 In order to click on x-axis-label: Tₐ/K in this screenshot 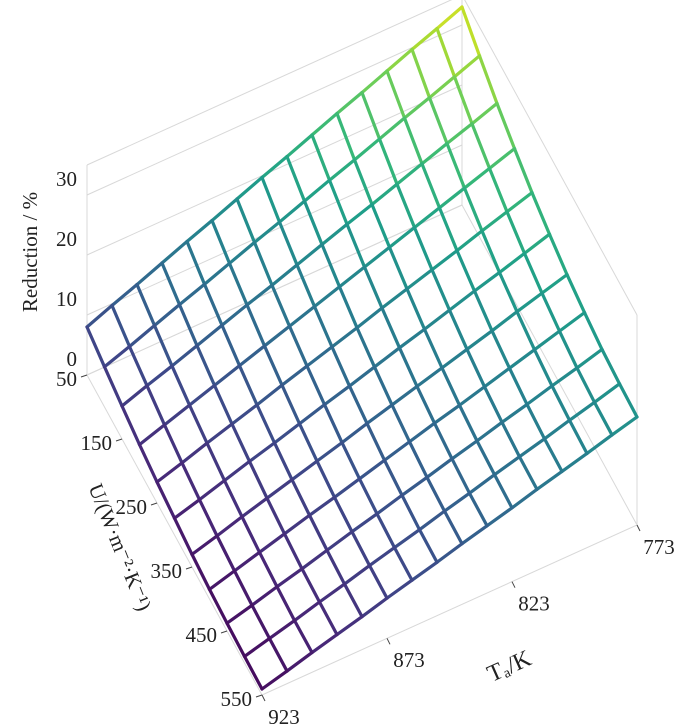, I will do `click(509, 666)`.